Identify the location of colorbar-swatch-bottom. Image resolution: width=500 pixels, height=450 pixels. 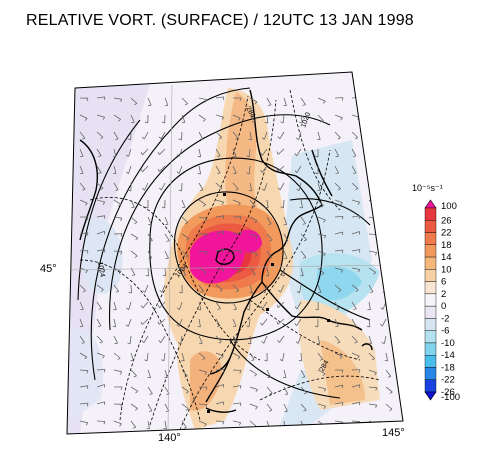
(430, 396).